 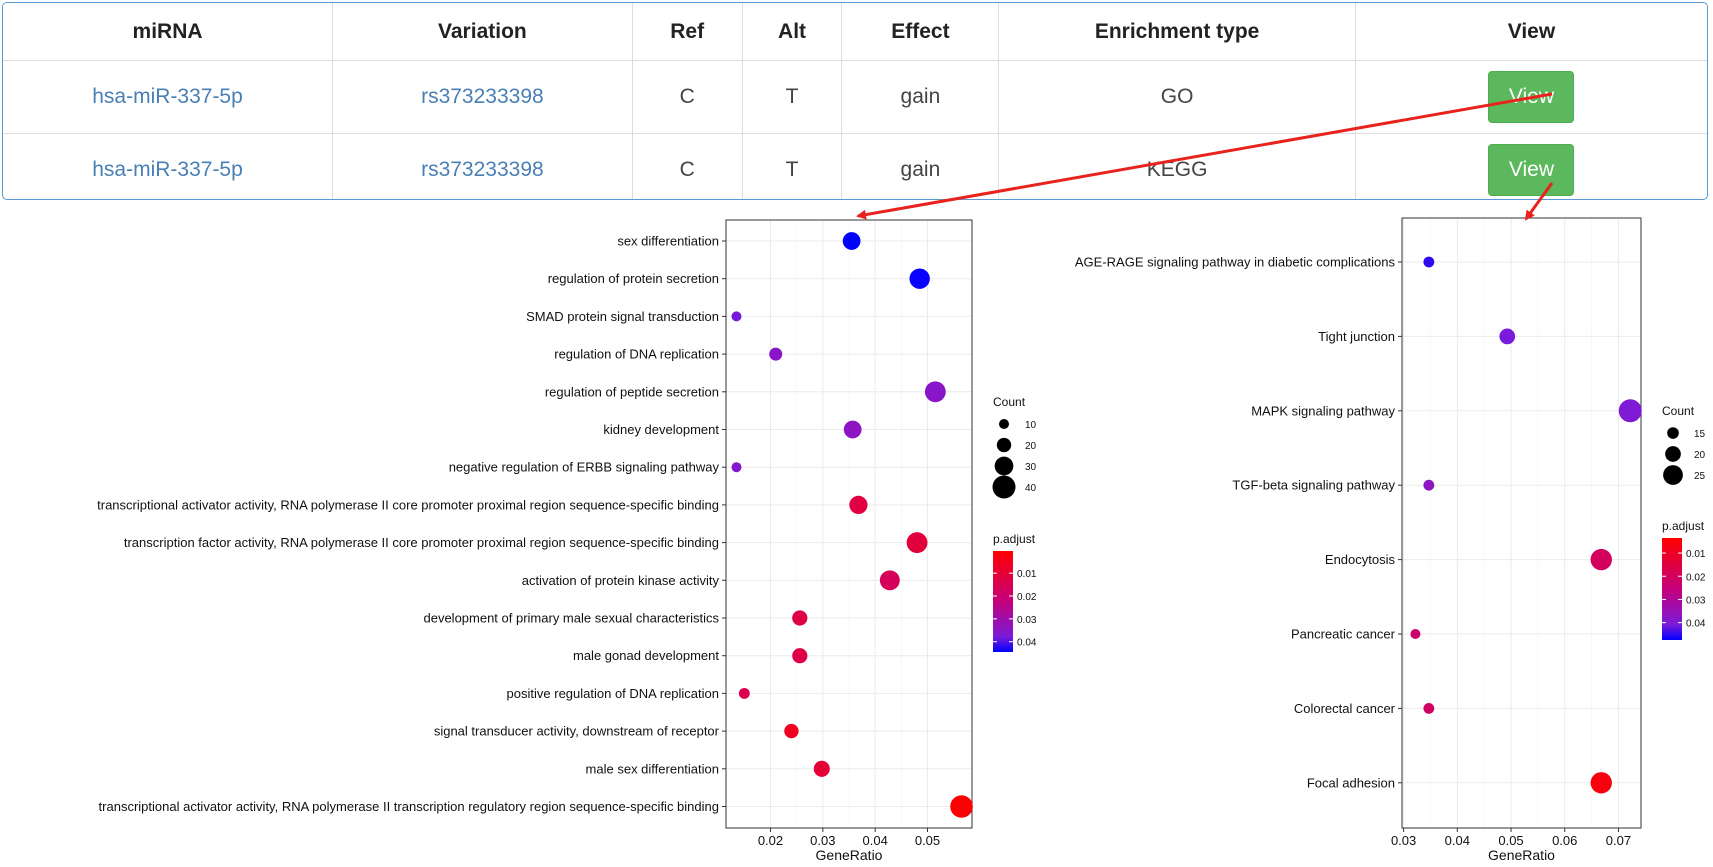 I want to click on cell-enrichment-type: KEGG, so click(x=1177, y=166).